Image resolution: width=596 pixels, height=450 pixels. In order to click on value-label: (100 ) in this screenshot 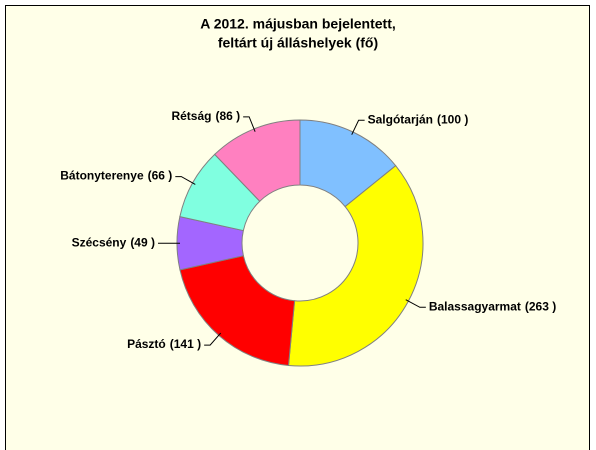, I will do `click(452, 119)`.